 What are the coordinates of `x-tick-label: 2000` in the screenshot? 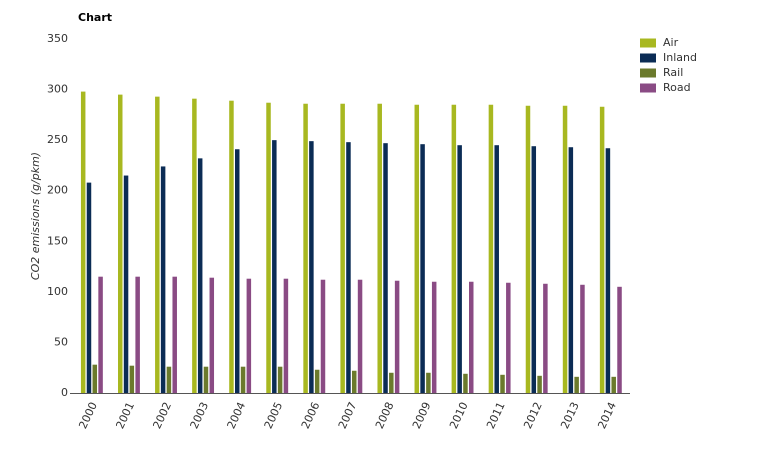 It's located at (88, 415).